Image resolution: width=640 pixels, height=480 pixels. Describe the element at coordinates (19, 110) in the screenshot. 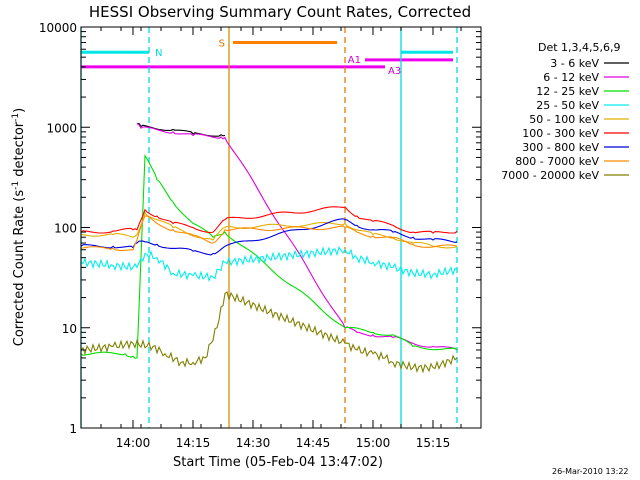

I see `y-axis-label-end: )` at that location.